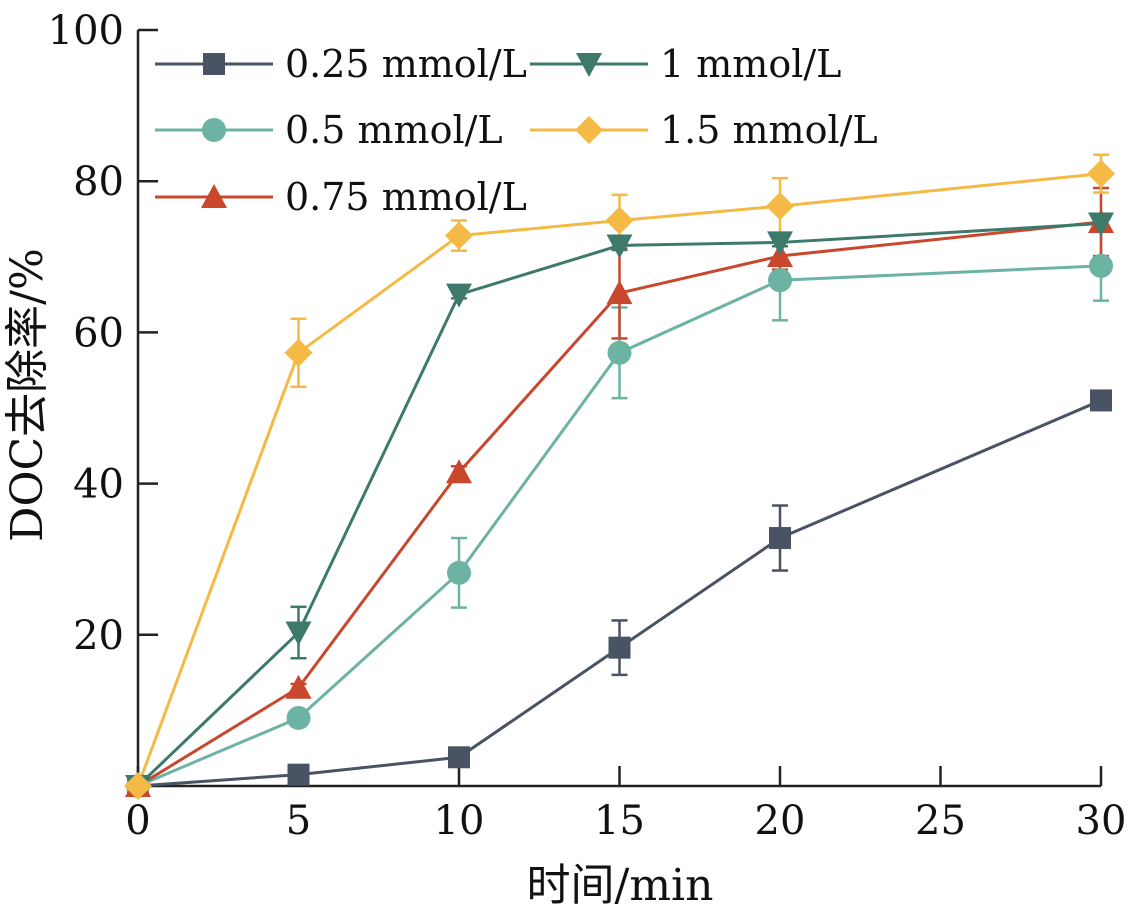 The height and width of the screenshot is (915, 1134). I want to click on y-axis-title: DOC去除率/%, so click(27, 395).